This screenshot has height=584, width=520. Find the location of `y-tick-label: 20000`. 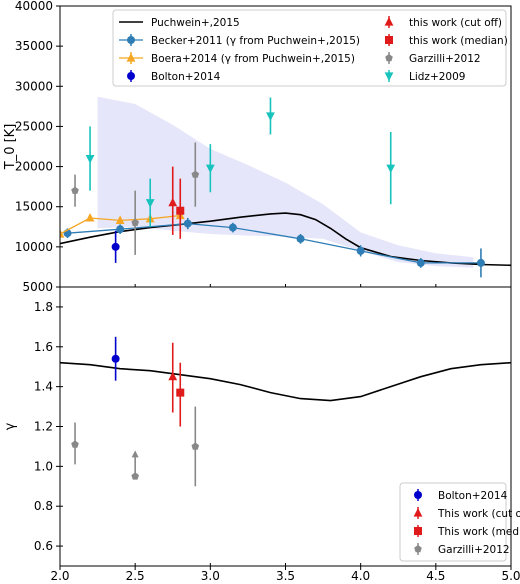

y-tick-label: 20000 is located at coordinates (34, 167).